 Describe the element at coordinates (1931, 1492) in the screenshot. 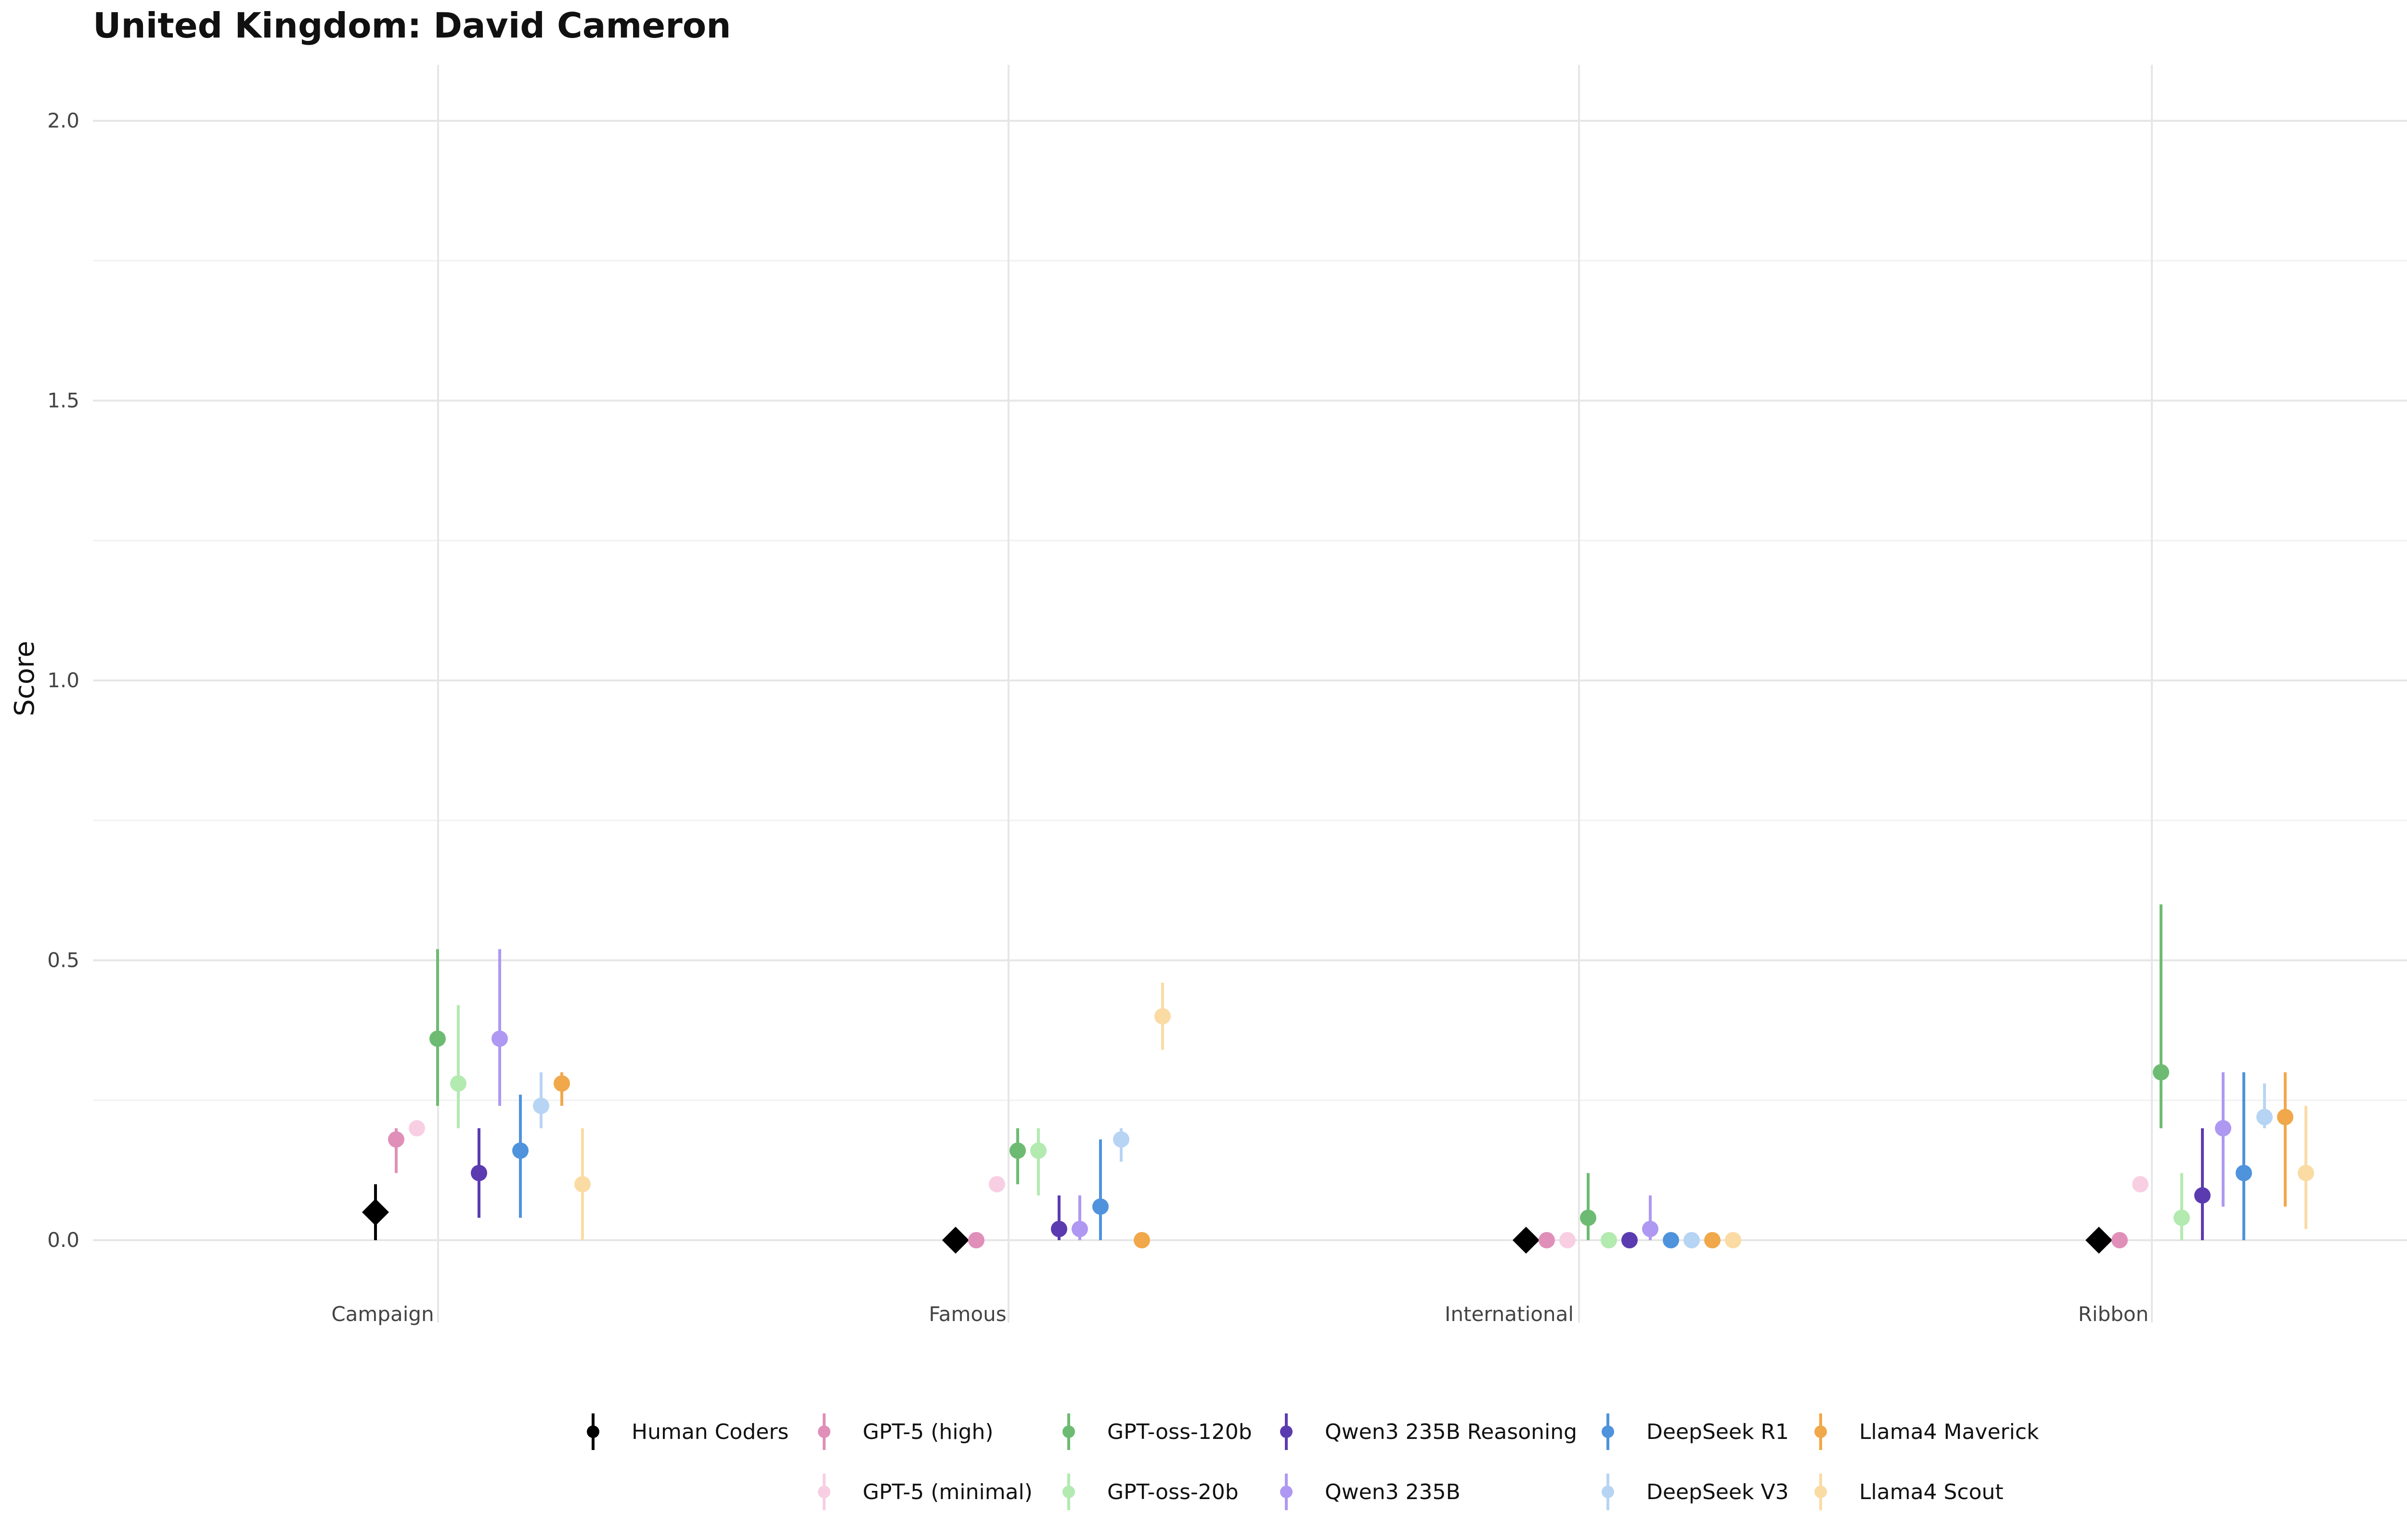

I see `legend-label: Llama4 Scout` at that location.